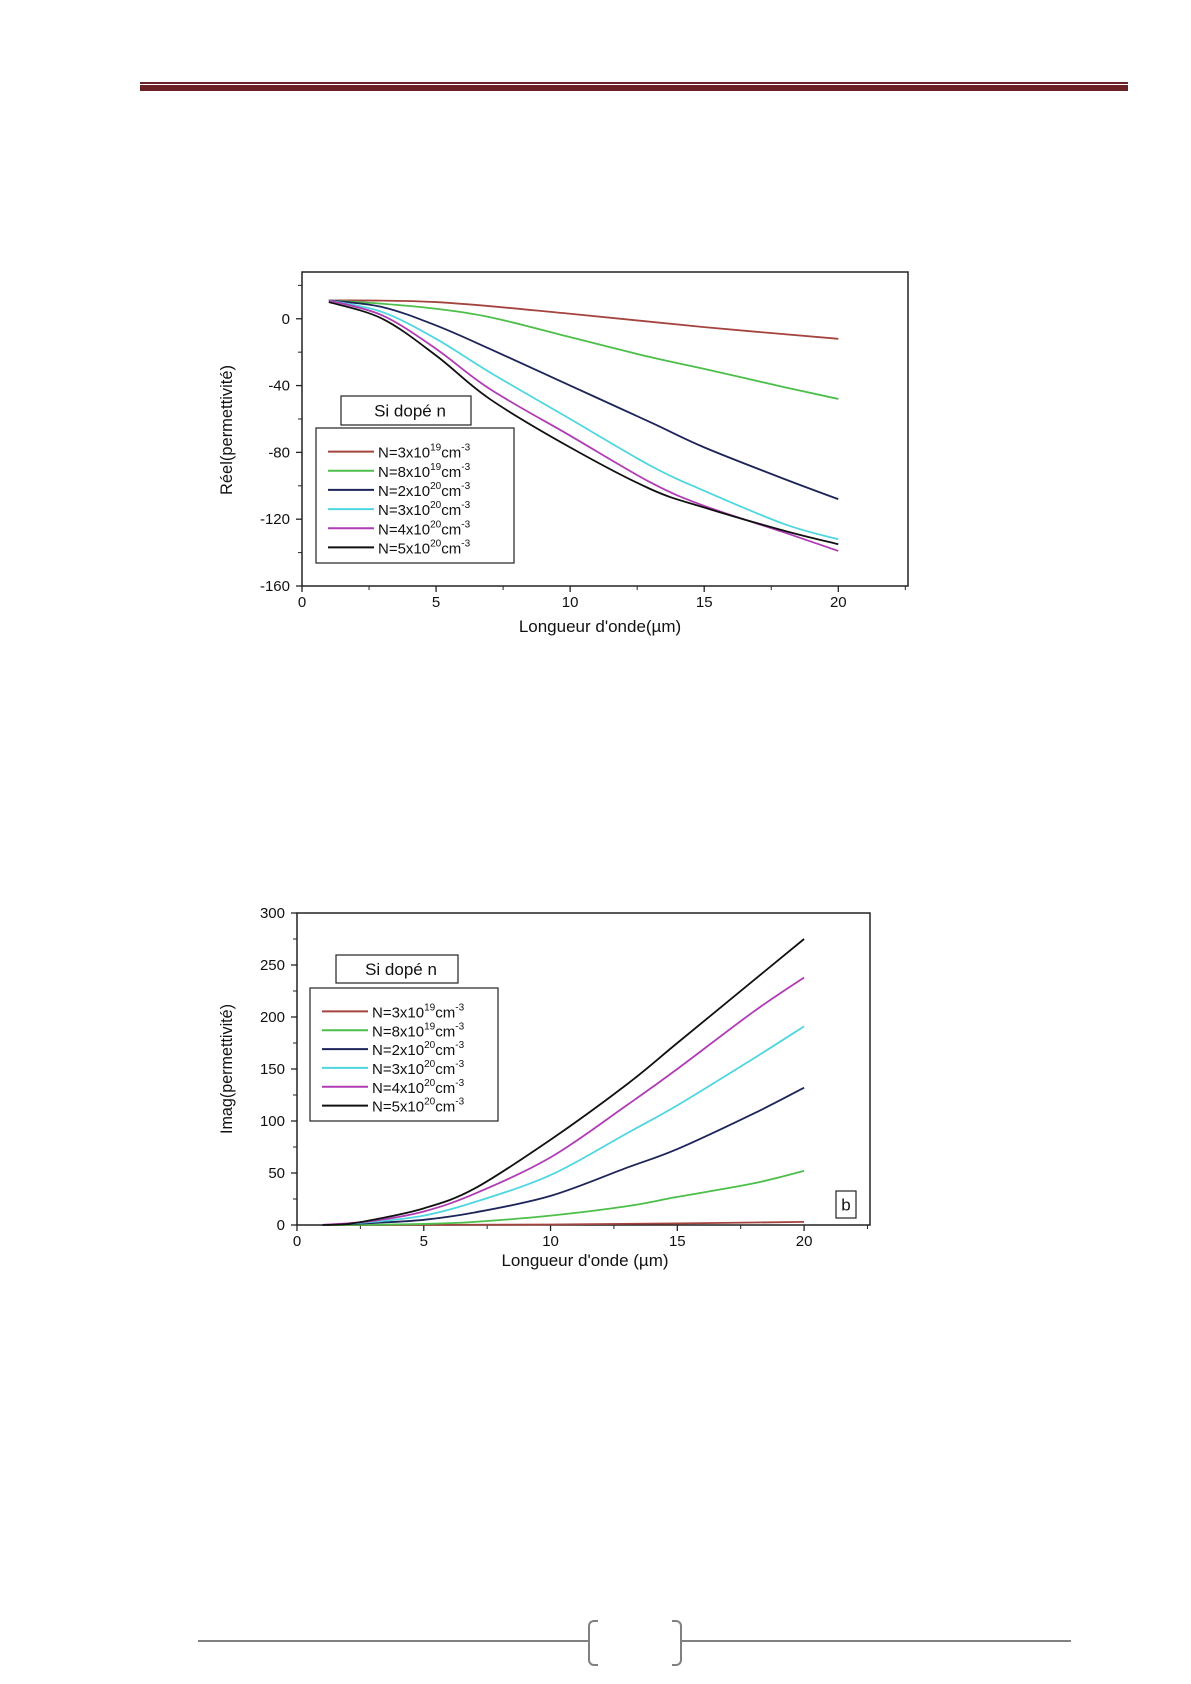  What do you see at coordinates (876, 1641) in the screenshot?
I see `footer-line-right` at bounding box center [876, 1641].